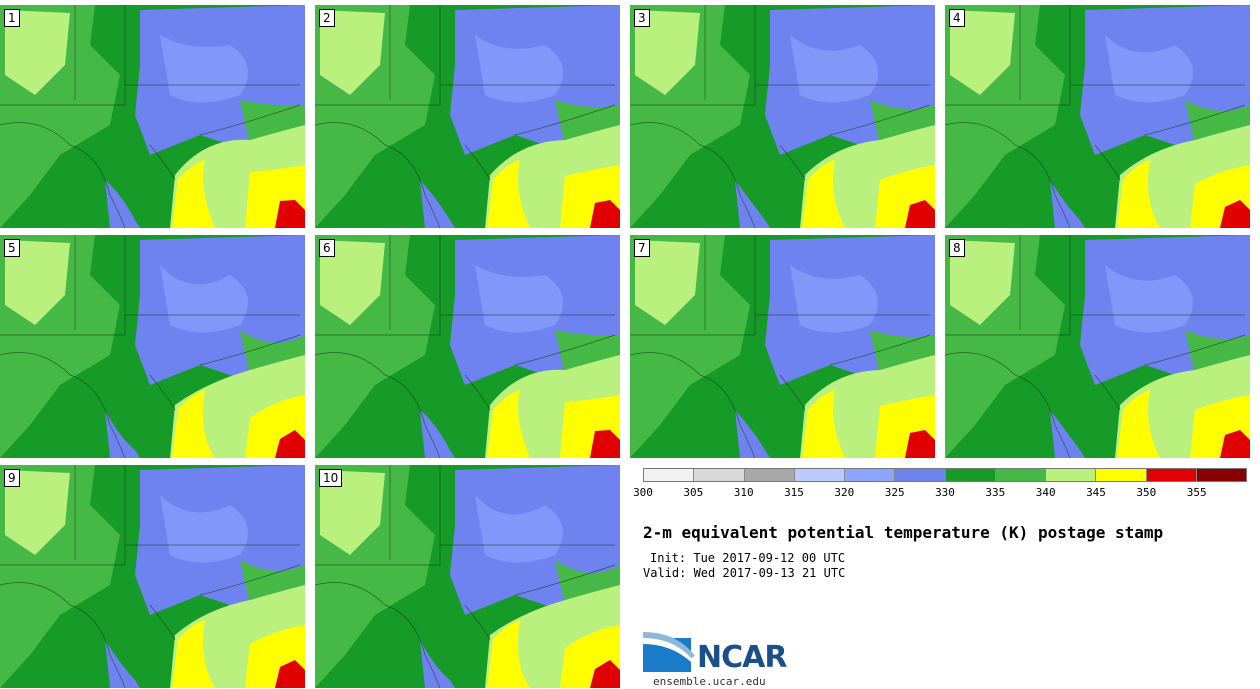 The width and height of the screenshot is (1260, 689). What do you see at coordinates (327, 18) in the screenshot?
I see `member-number-label: 2` at bounding box center [327, 18].